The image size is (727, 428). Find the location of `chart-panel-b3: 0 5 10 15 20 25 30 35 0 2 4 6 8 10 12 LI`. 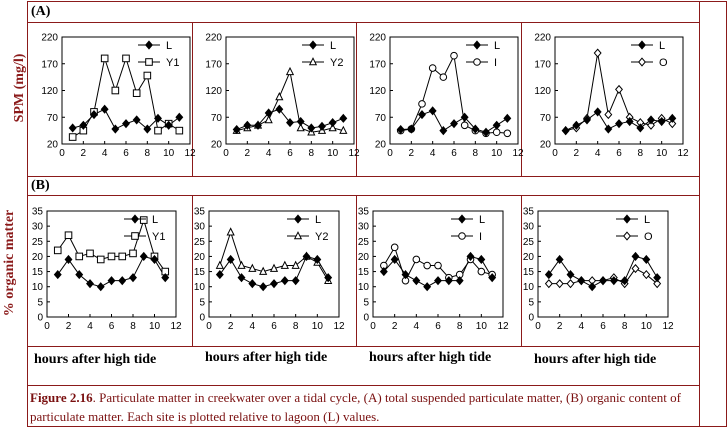

chart-panel-b3: 0 5 10 15 20 25 30 35 0 2 4 6 8 10 12 LI is located at coordinates (433, 270).